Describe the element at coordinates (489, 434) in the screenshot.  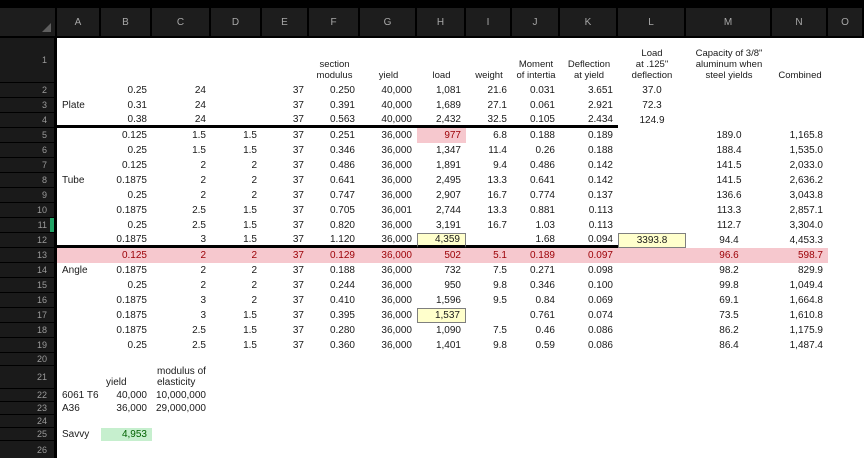
I see `cell-I25` at that location.